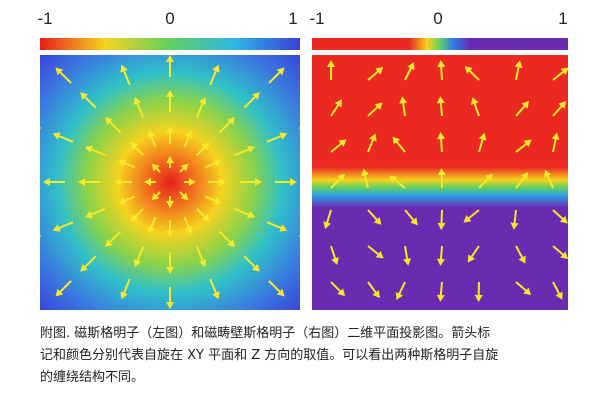  What do you see at coordinates (92, 377) in the screenshot?
I see `caption-line: 的缠绕结构不同。` at bounding box center [92, 377].